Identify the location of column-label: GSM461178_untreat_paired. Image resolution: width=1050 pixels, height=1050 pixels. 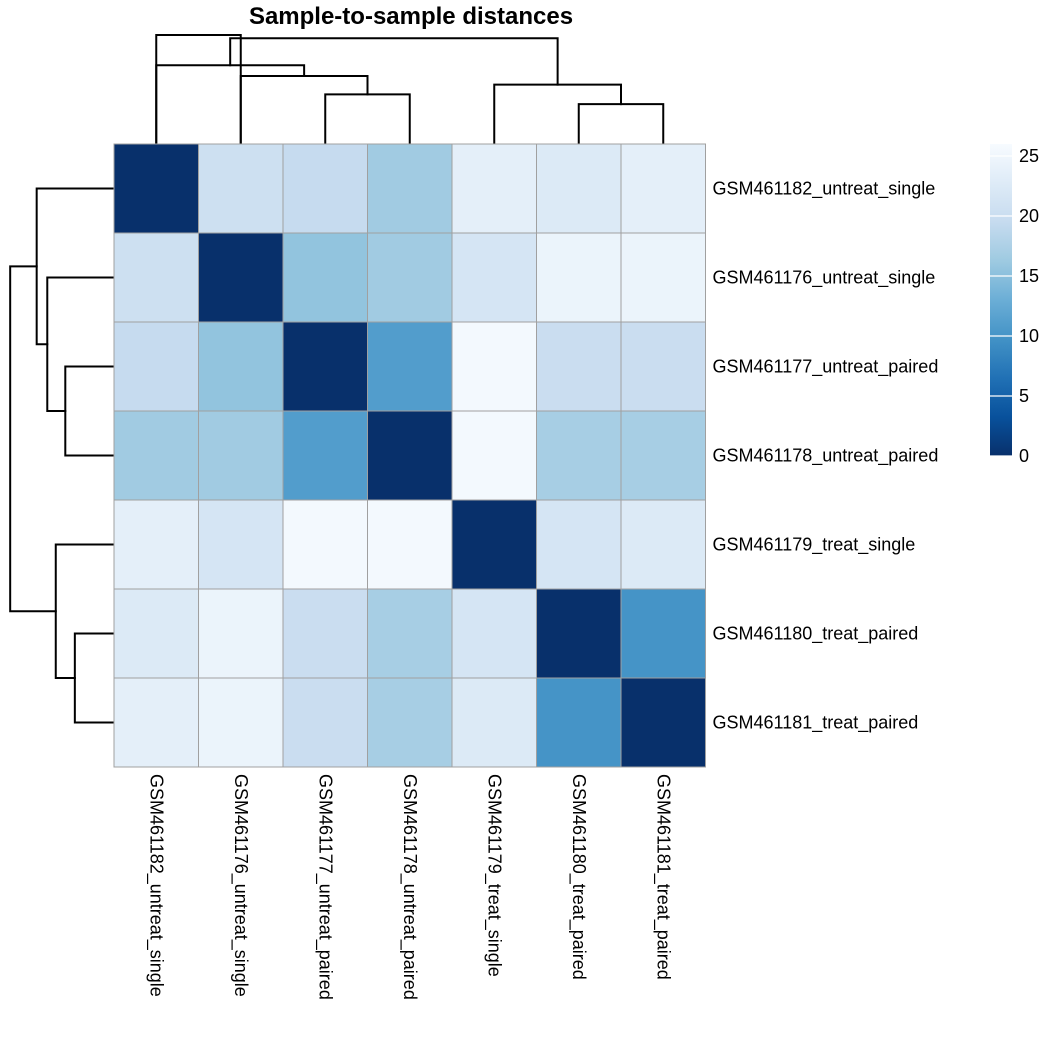
(409, 887).